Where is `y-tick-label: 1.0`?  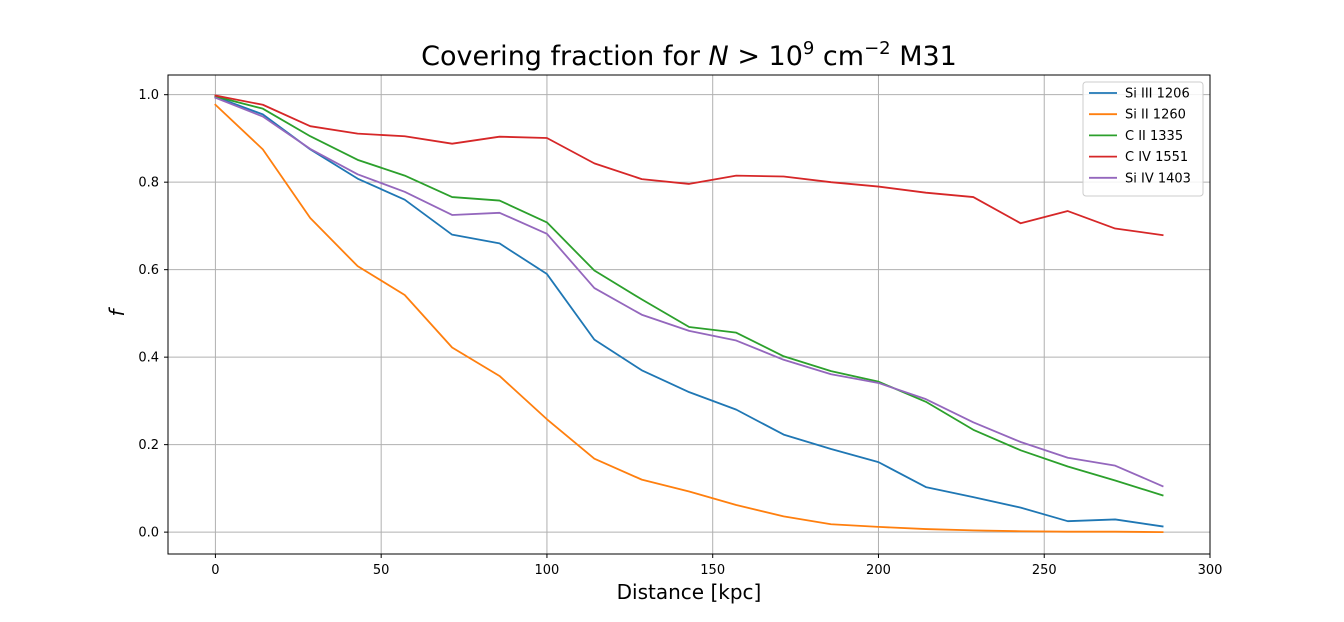
y-tick-label: 1.0 is located at coordinates (148, 95).